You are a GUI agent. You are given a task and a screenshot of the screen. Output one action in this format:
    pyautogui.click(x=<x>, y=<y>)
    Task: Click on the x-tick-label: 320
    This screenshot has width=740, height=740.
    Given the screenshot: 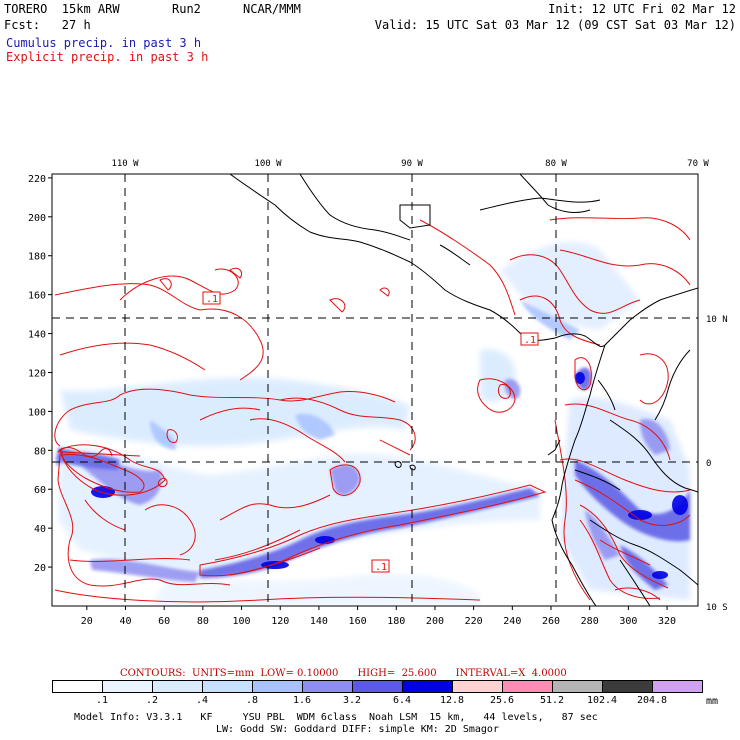 What is the action you would take?
    pyautogui.click(x=667, y=621)
    